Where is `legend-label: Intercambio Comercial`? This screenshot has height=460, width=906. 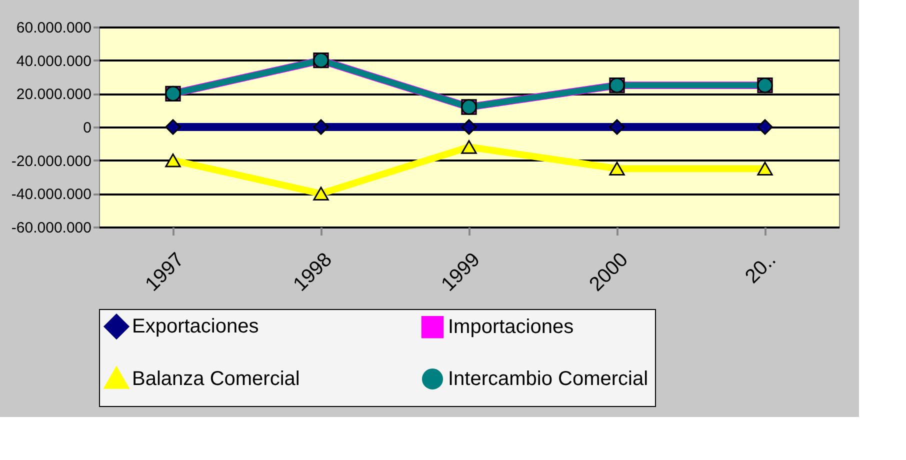 legend-label: Intercambio Comercial is located at coordinates (548, 379).